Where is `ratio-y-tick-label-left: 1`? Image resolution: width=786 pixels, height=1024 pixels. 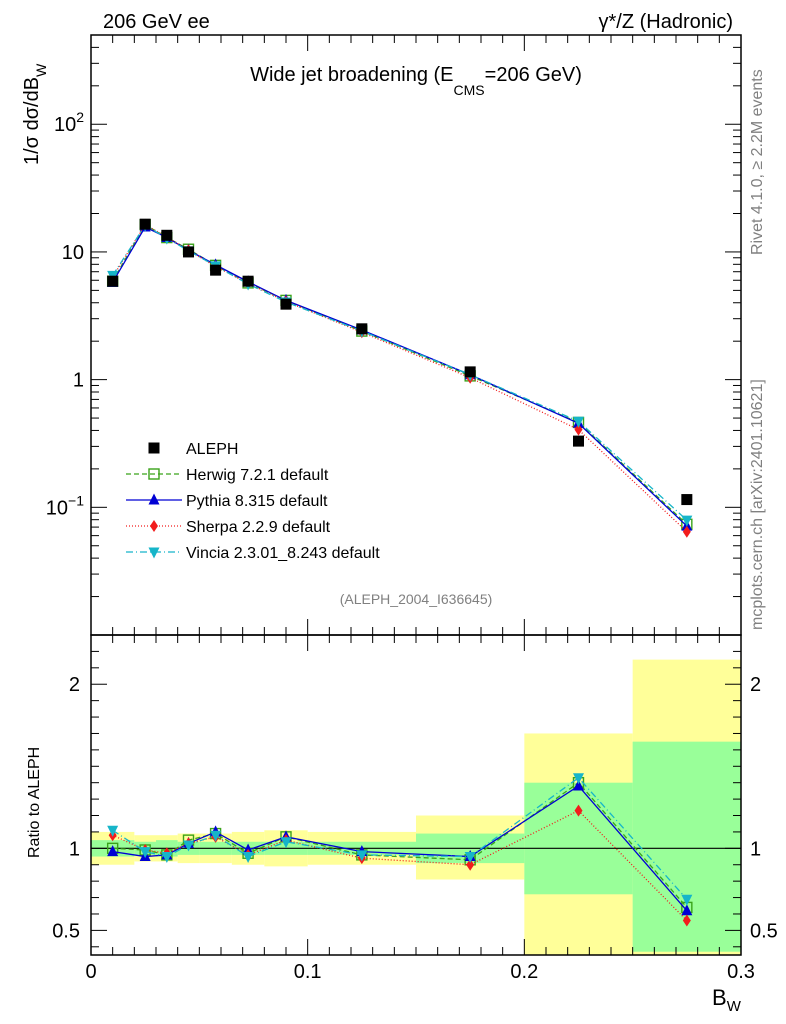
ratio-y-tick-label-left: 1 is located at coordinates (74, 849).